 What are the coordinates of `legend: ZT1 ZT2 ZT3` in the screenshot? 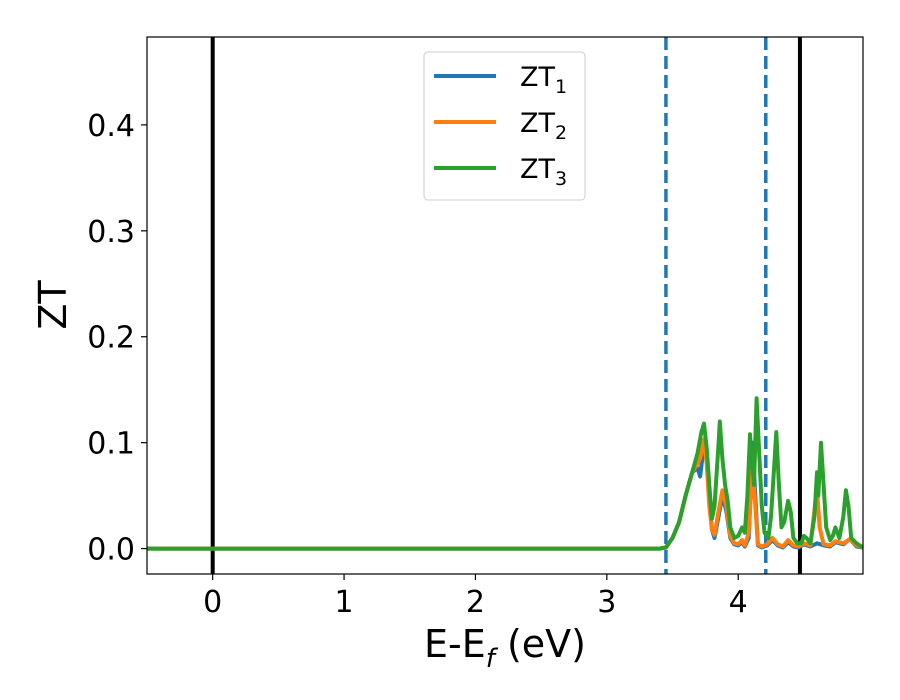 It's located at (504, 126).